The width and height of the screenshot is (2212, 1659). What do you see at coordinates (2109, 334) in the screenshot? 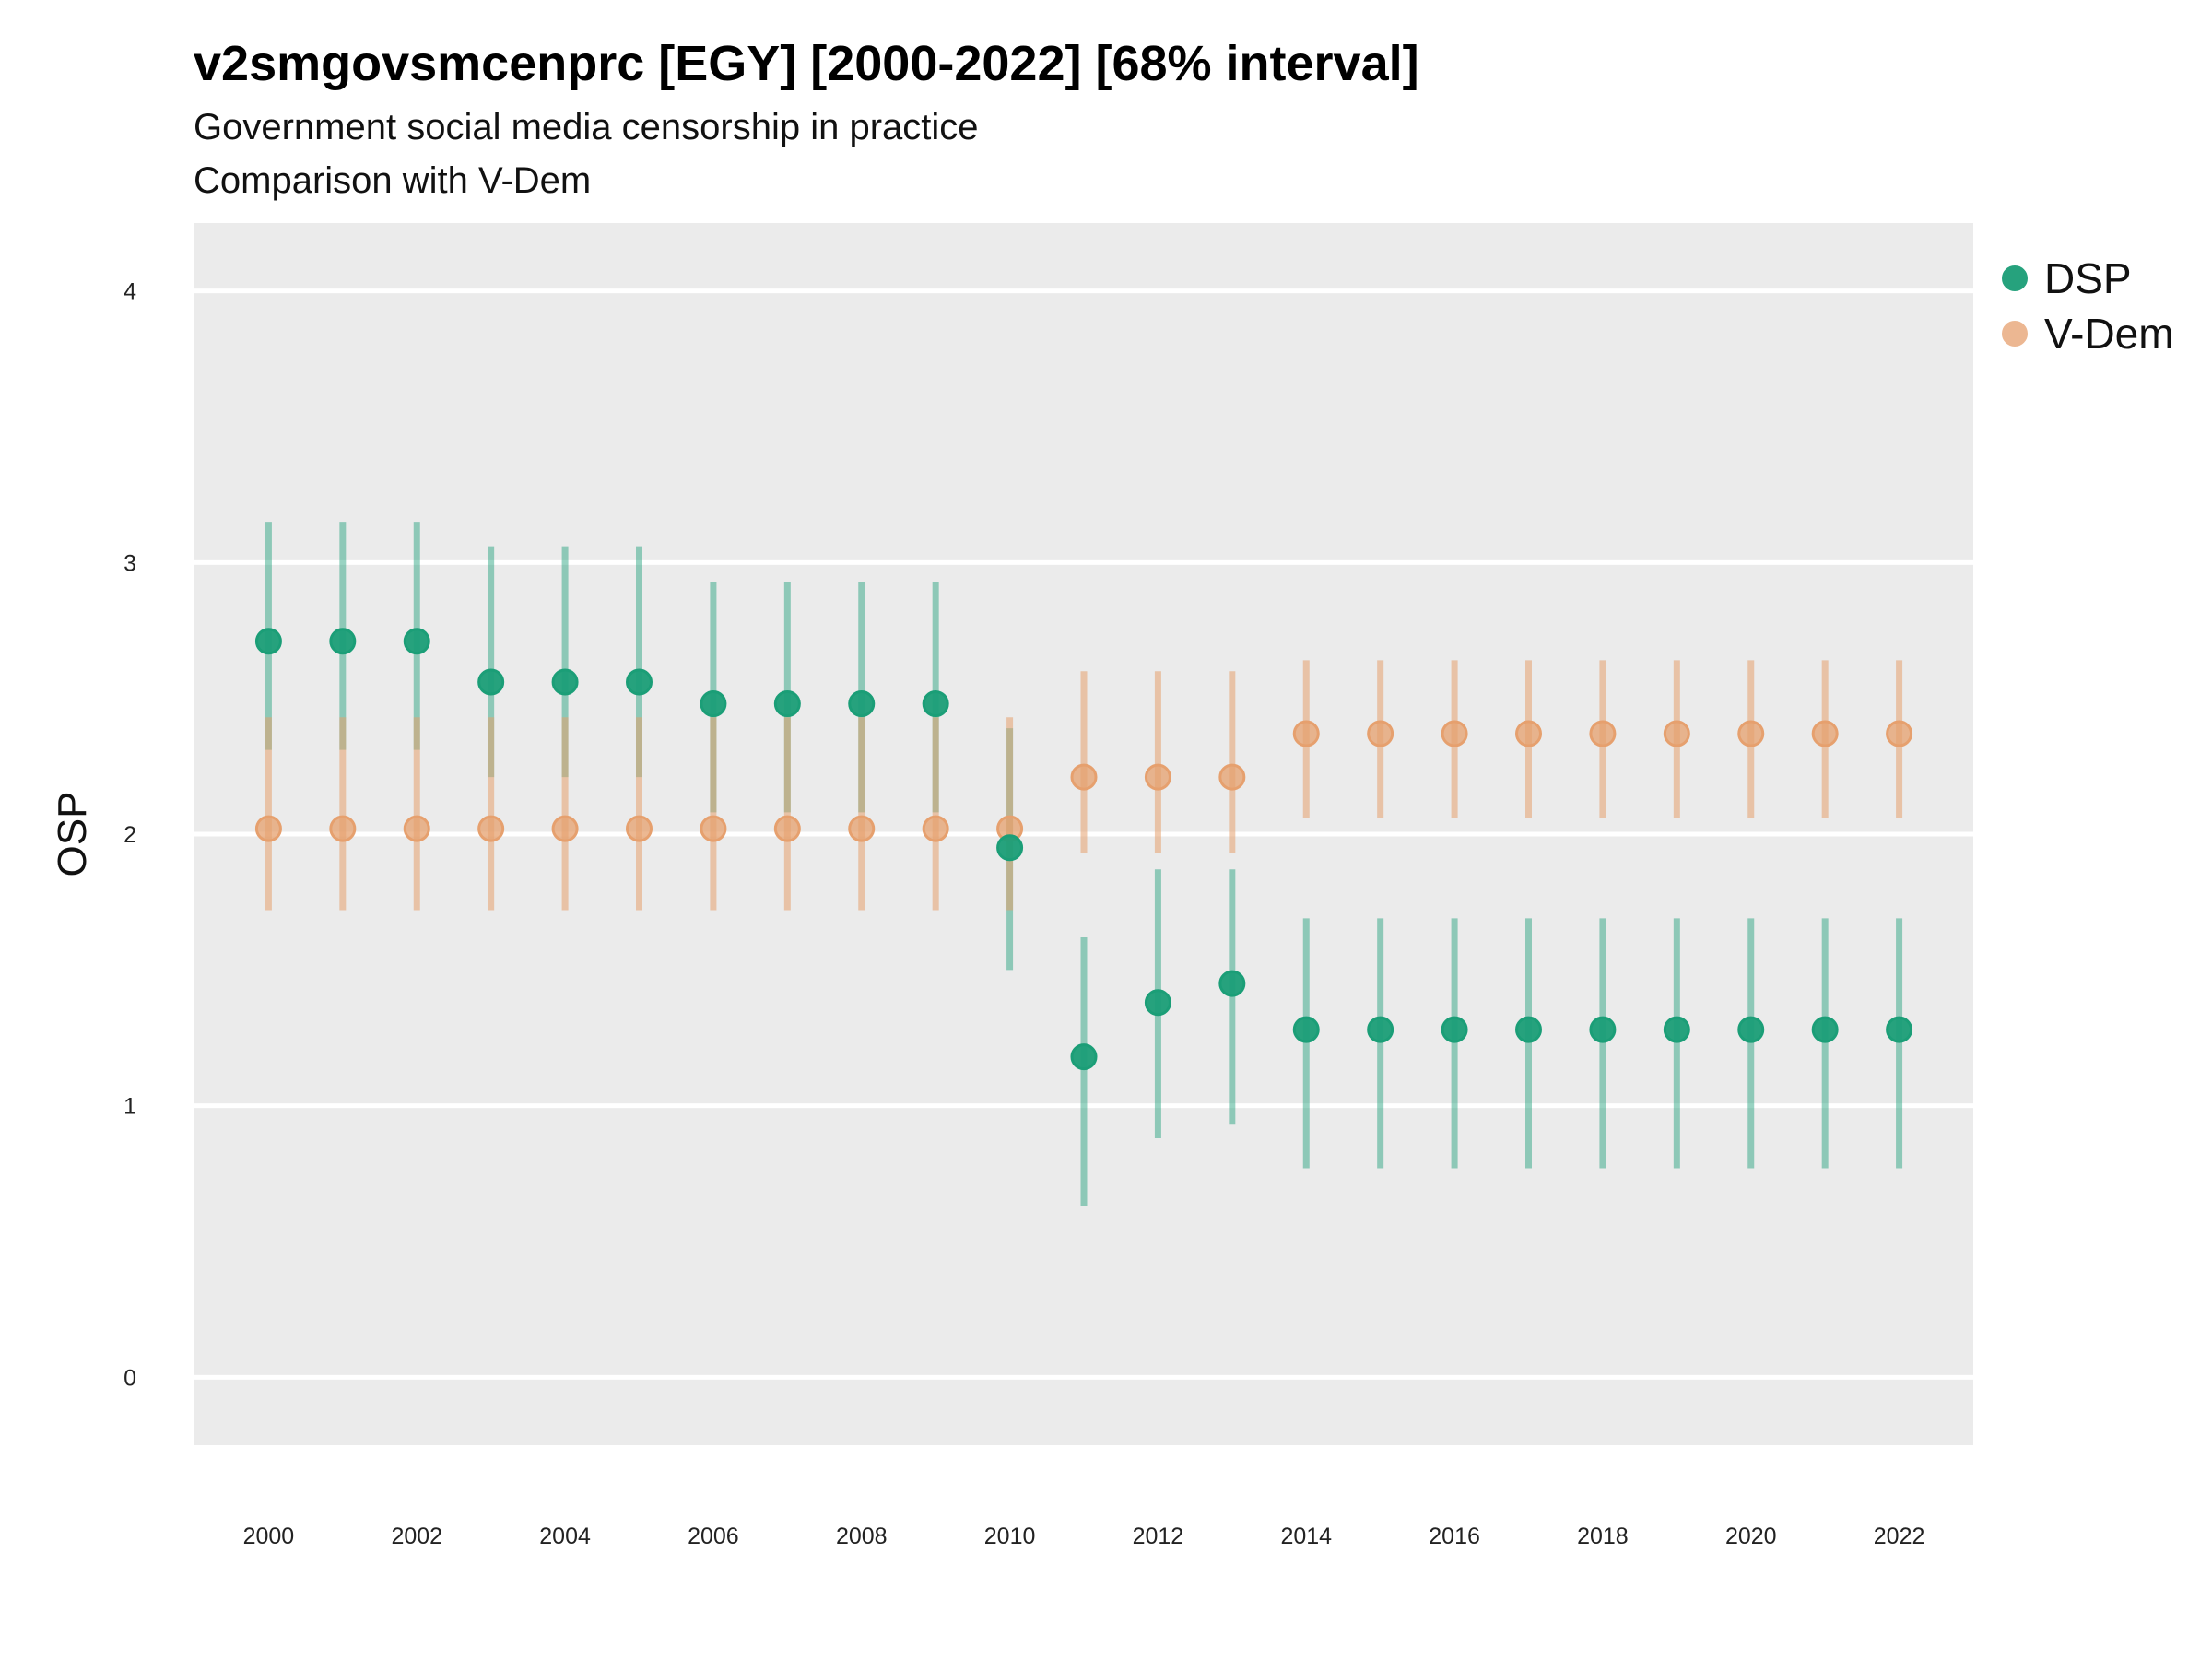
I see `legend-vdem-label: V-Dem` at bounding box center [2109, 334].